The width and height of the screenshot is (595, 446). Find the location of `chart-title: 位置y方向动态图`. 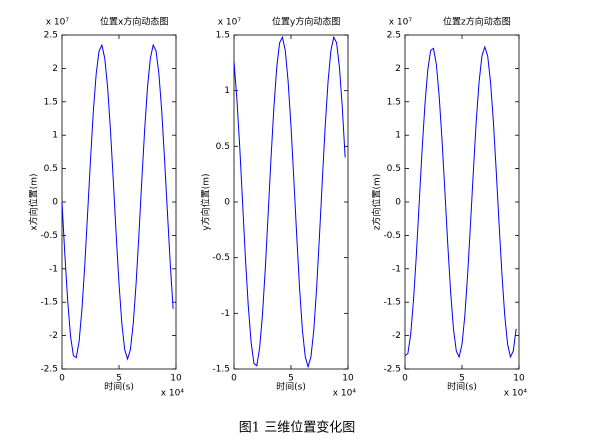

chart-title: 位置y方向动态图 is located at coordinates (306, 22).